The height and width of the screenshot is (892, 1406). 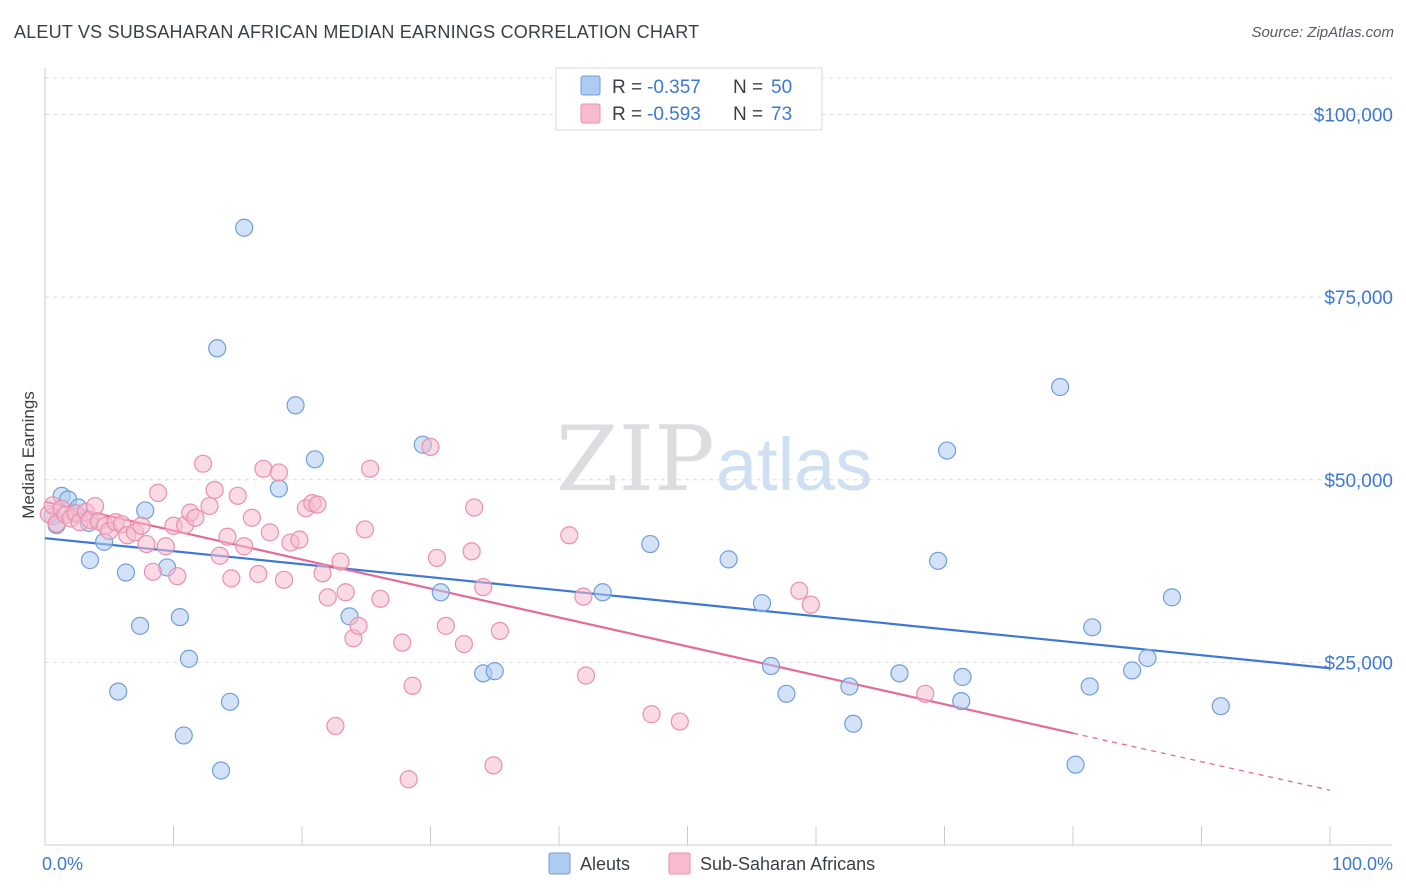 I want to click on stats-r-value-ssa: -0.593, so click(x=674, y=114).